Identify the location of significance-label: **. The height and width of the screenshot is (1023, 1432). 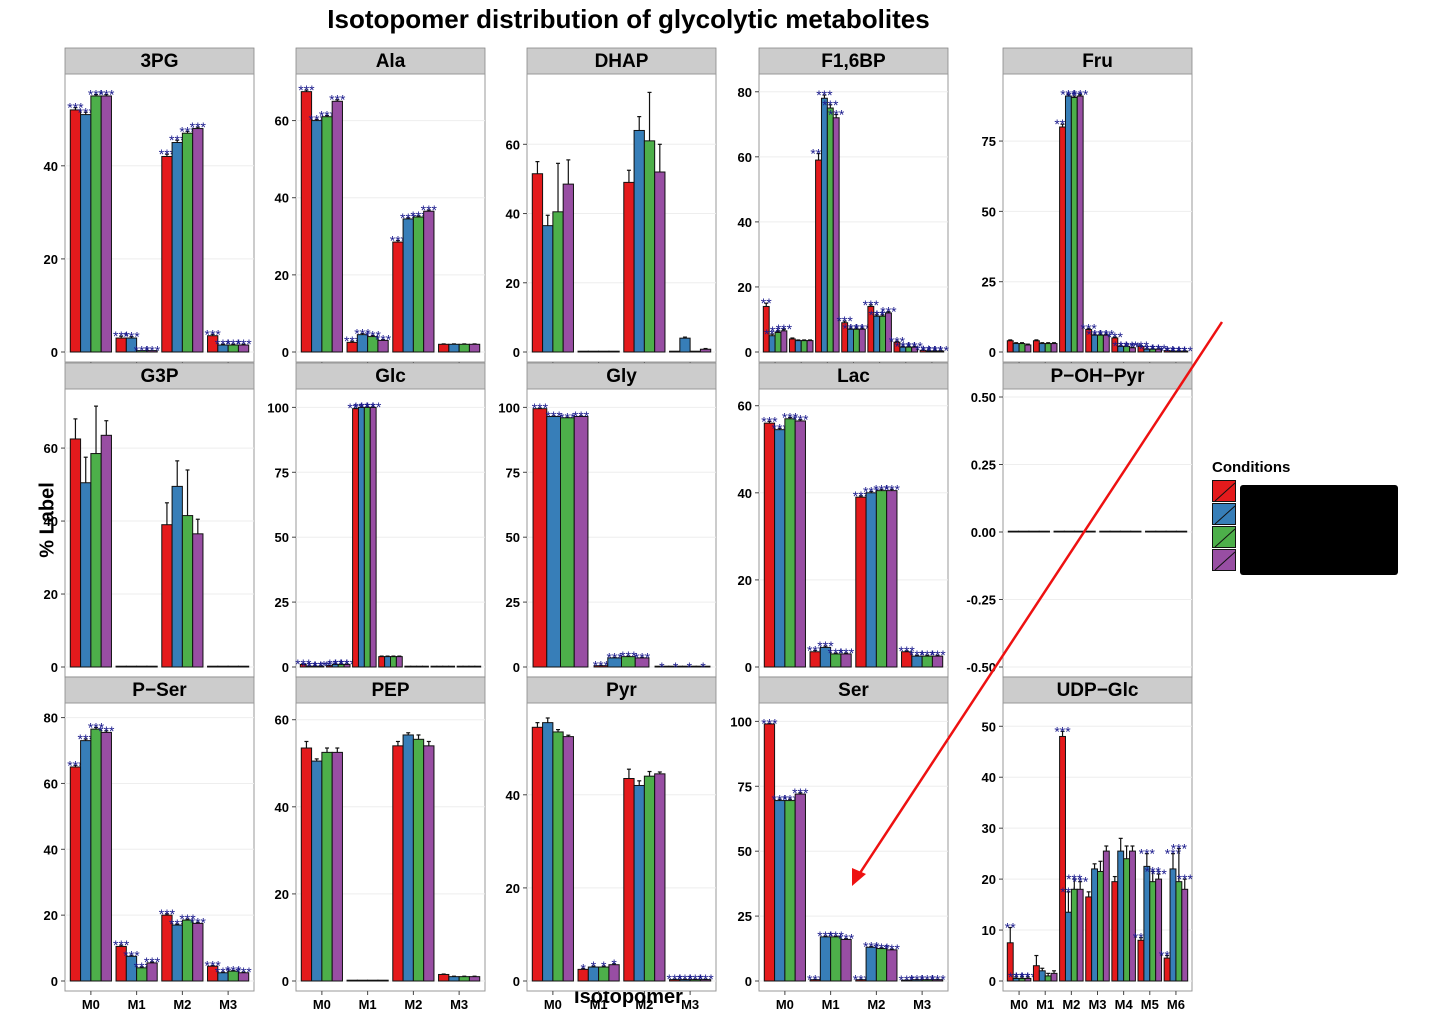
(1010, 928).